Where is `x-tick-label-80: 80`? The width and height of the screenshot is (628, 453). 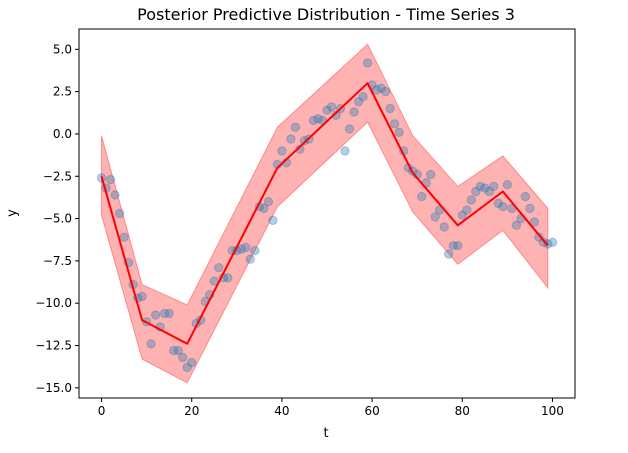
x-tick-label-80: 80 is located at coordinates (462, 411).